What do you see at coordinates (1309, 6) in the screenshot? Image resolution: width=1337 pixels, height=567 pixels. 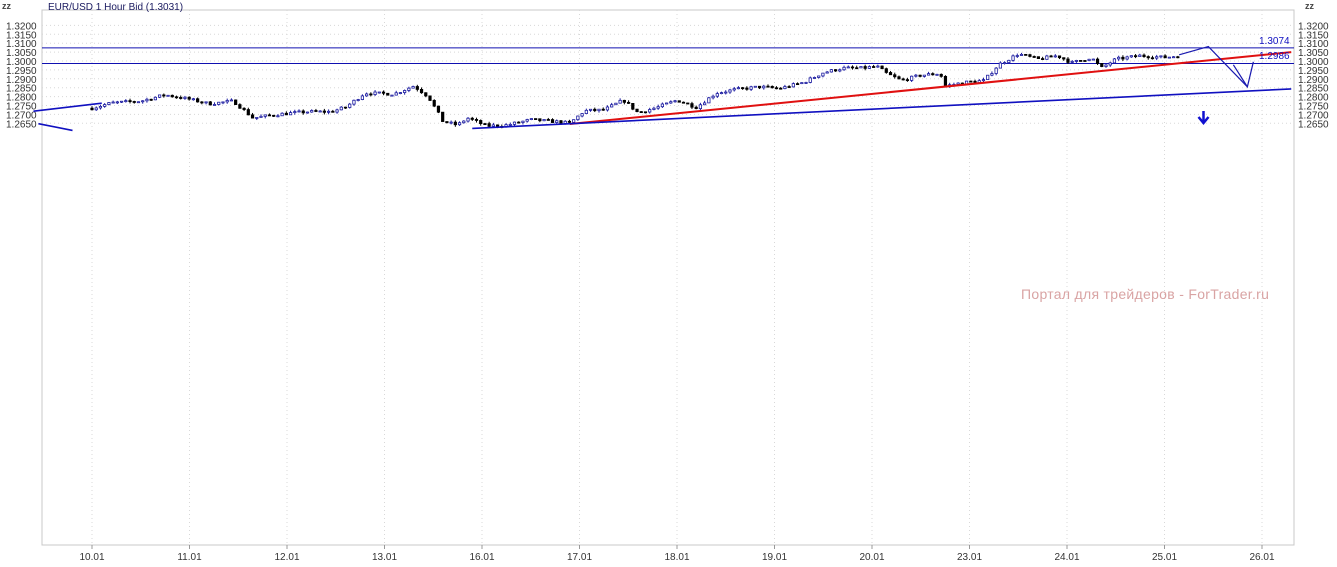 I see `zz-icon-right: zz` at bounding box center [1309, 6].